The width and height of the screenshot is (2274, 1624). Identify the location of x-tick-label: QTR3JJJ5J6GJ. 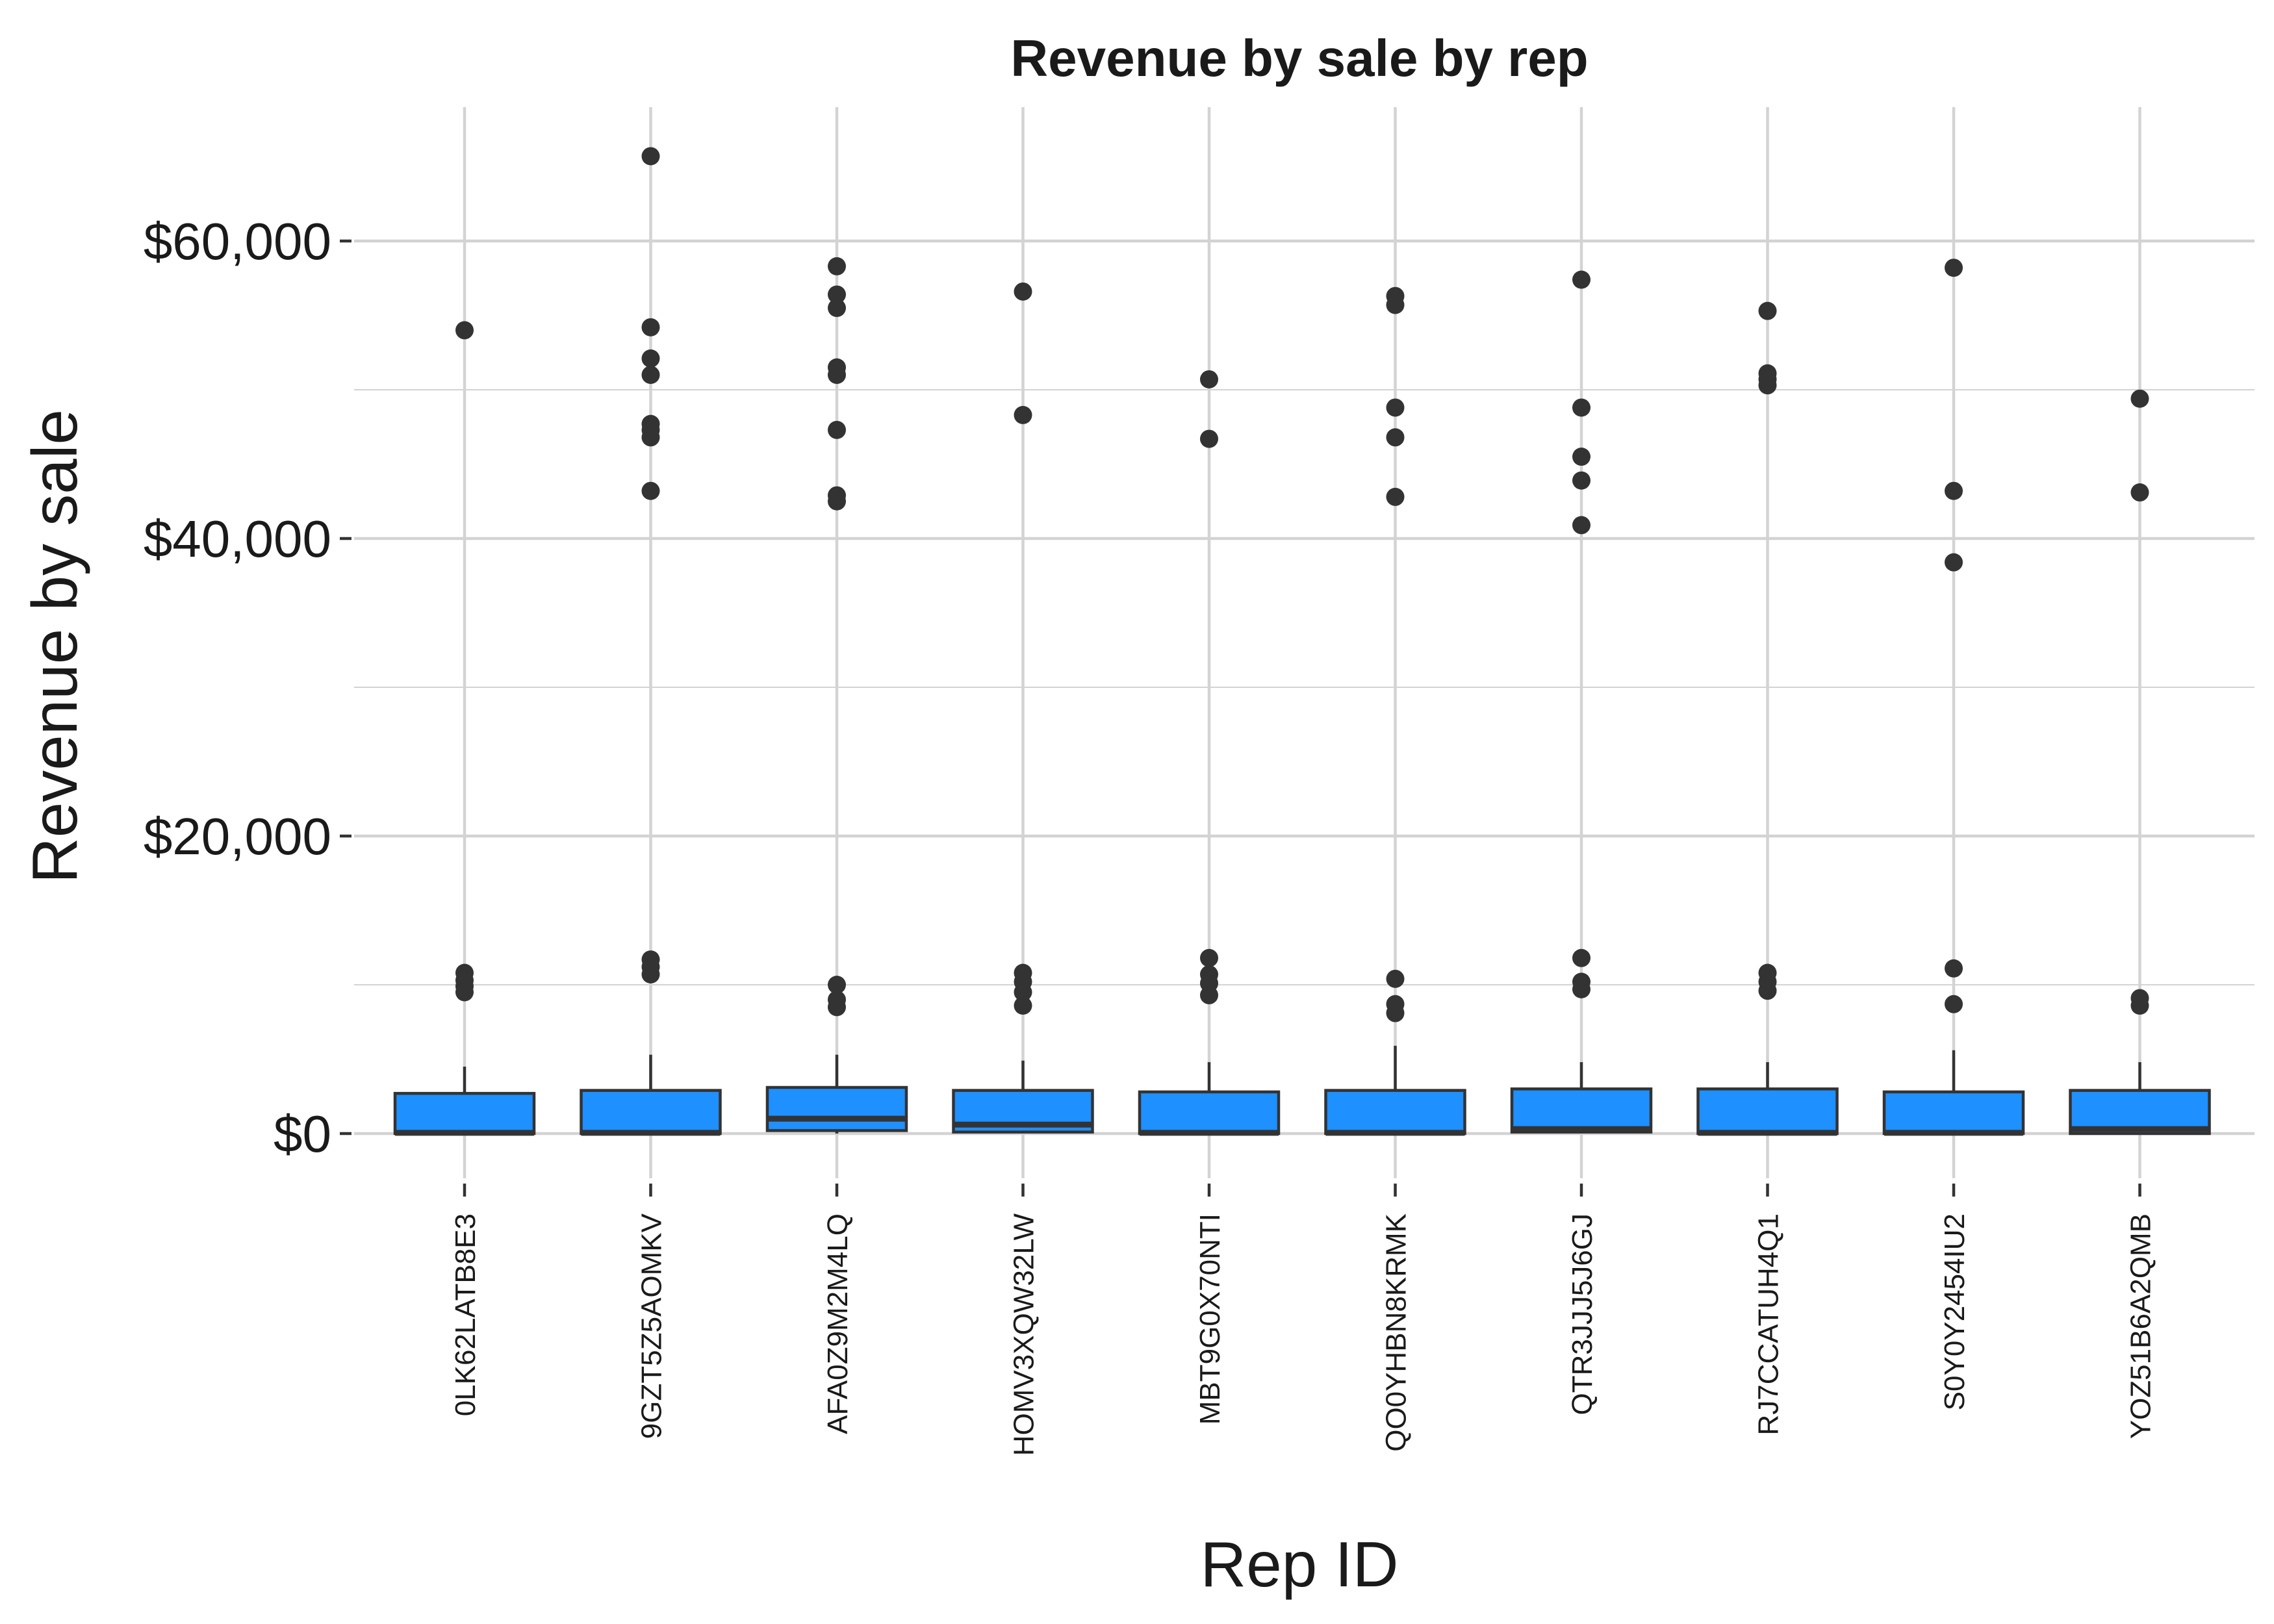
(1582, 1314).